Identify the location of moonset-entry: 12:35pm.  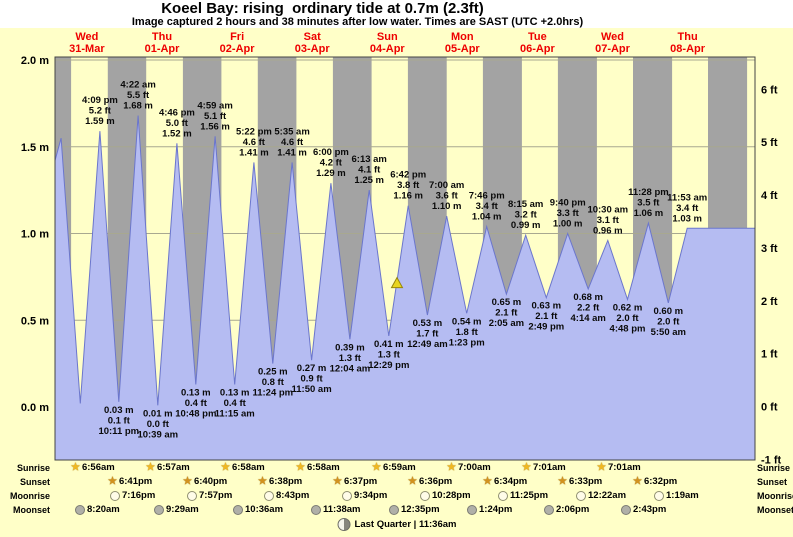
(414, 510).